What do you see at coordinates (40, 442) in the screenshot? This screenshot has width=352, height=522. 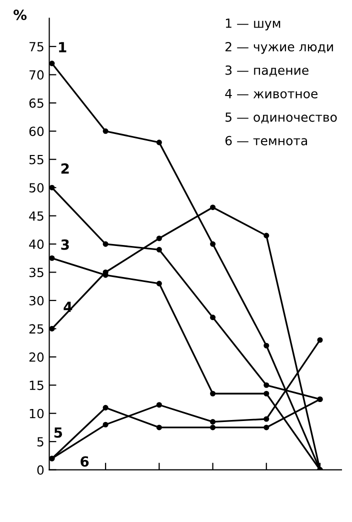 I see `y-tick-label: 5` at bounding box center [40, 442].